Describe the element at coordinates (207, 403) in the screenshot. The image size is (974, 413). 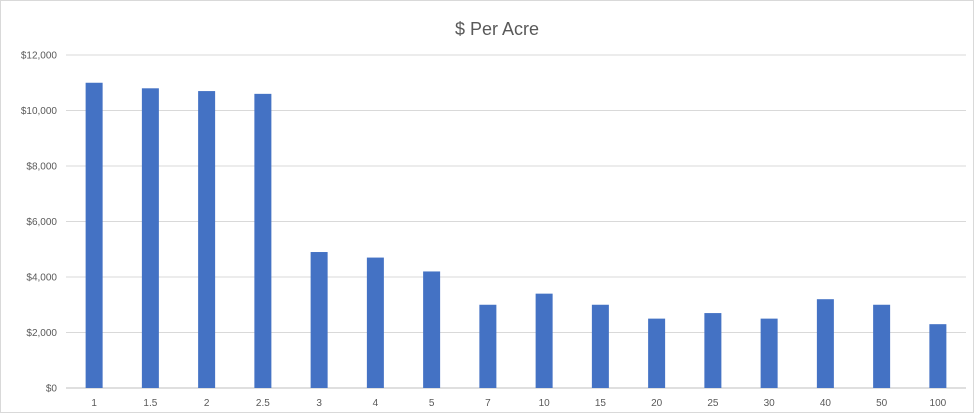
I see `x-tick-label: 2` at that location.